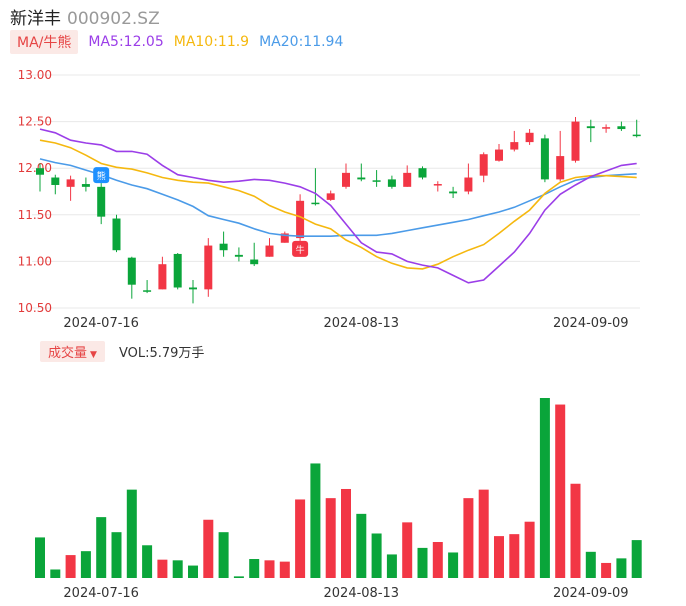 Image resolution: width=686 pixels, height=606 pixels. I want to click on ma-legend: MA/牛熊 MA5:12.05 MA10:11.9 MA20:11.94, so click(176, 42).